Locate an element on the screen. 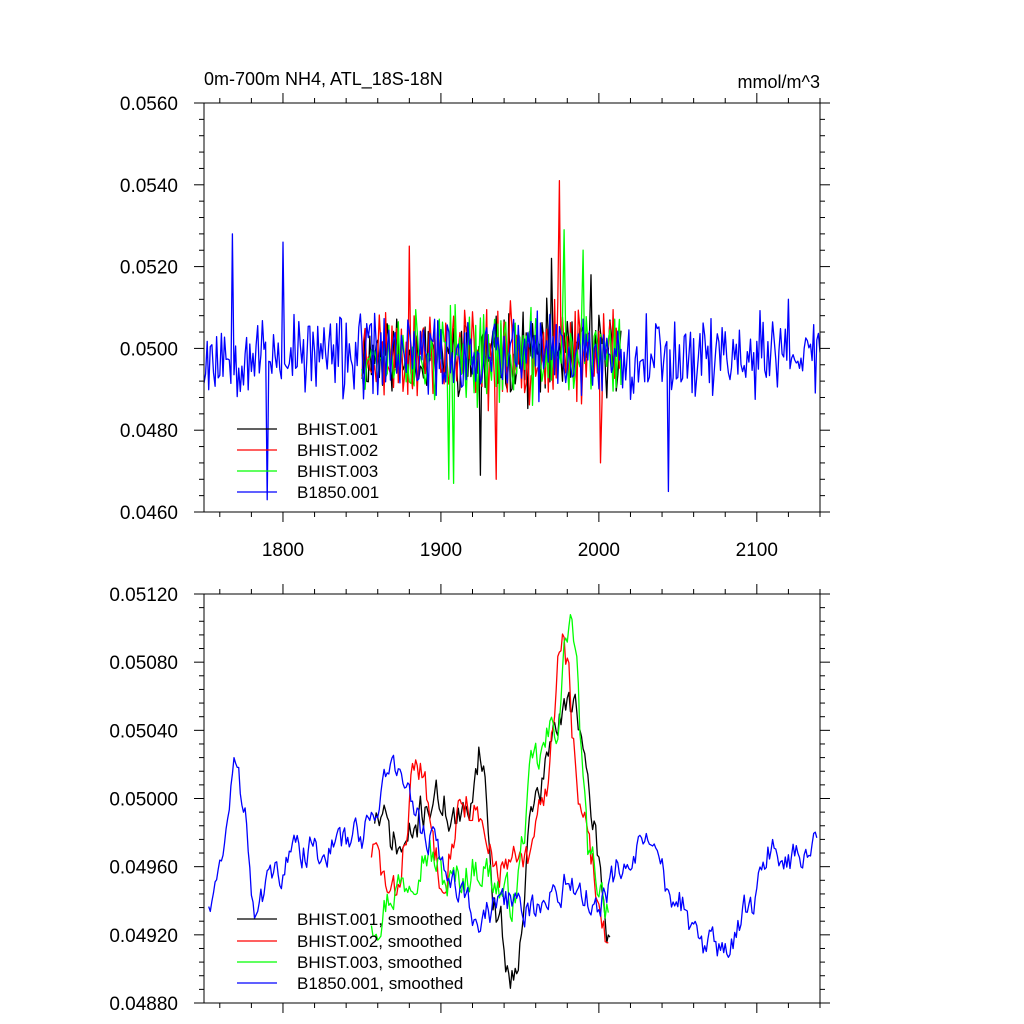 This screenshot has width=1024, height=1024. x-tick-label: 1800 is located at coordinates (283, 550).